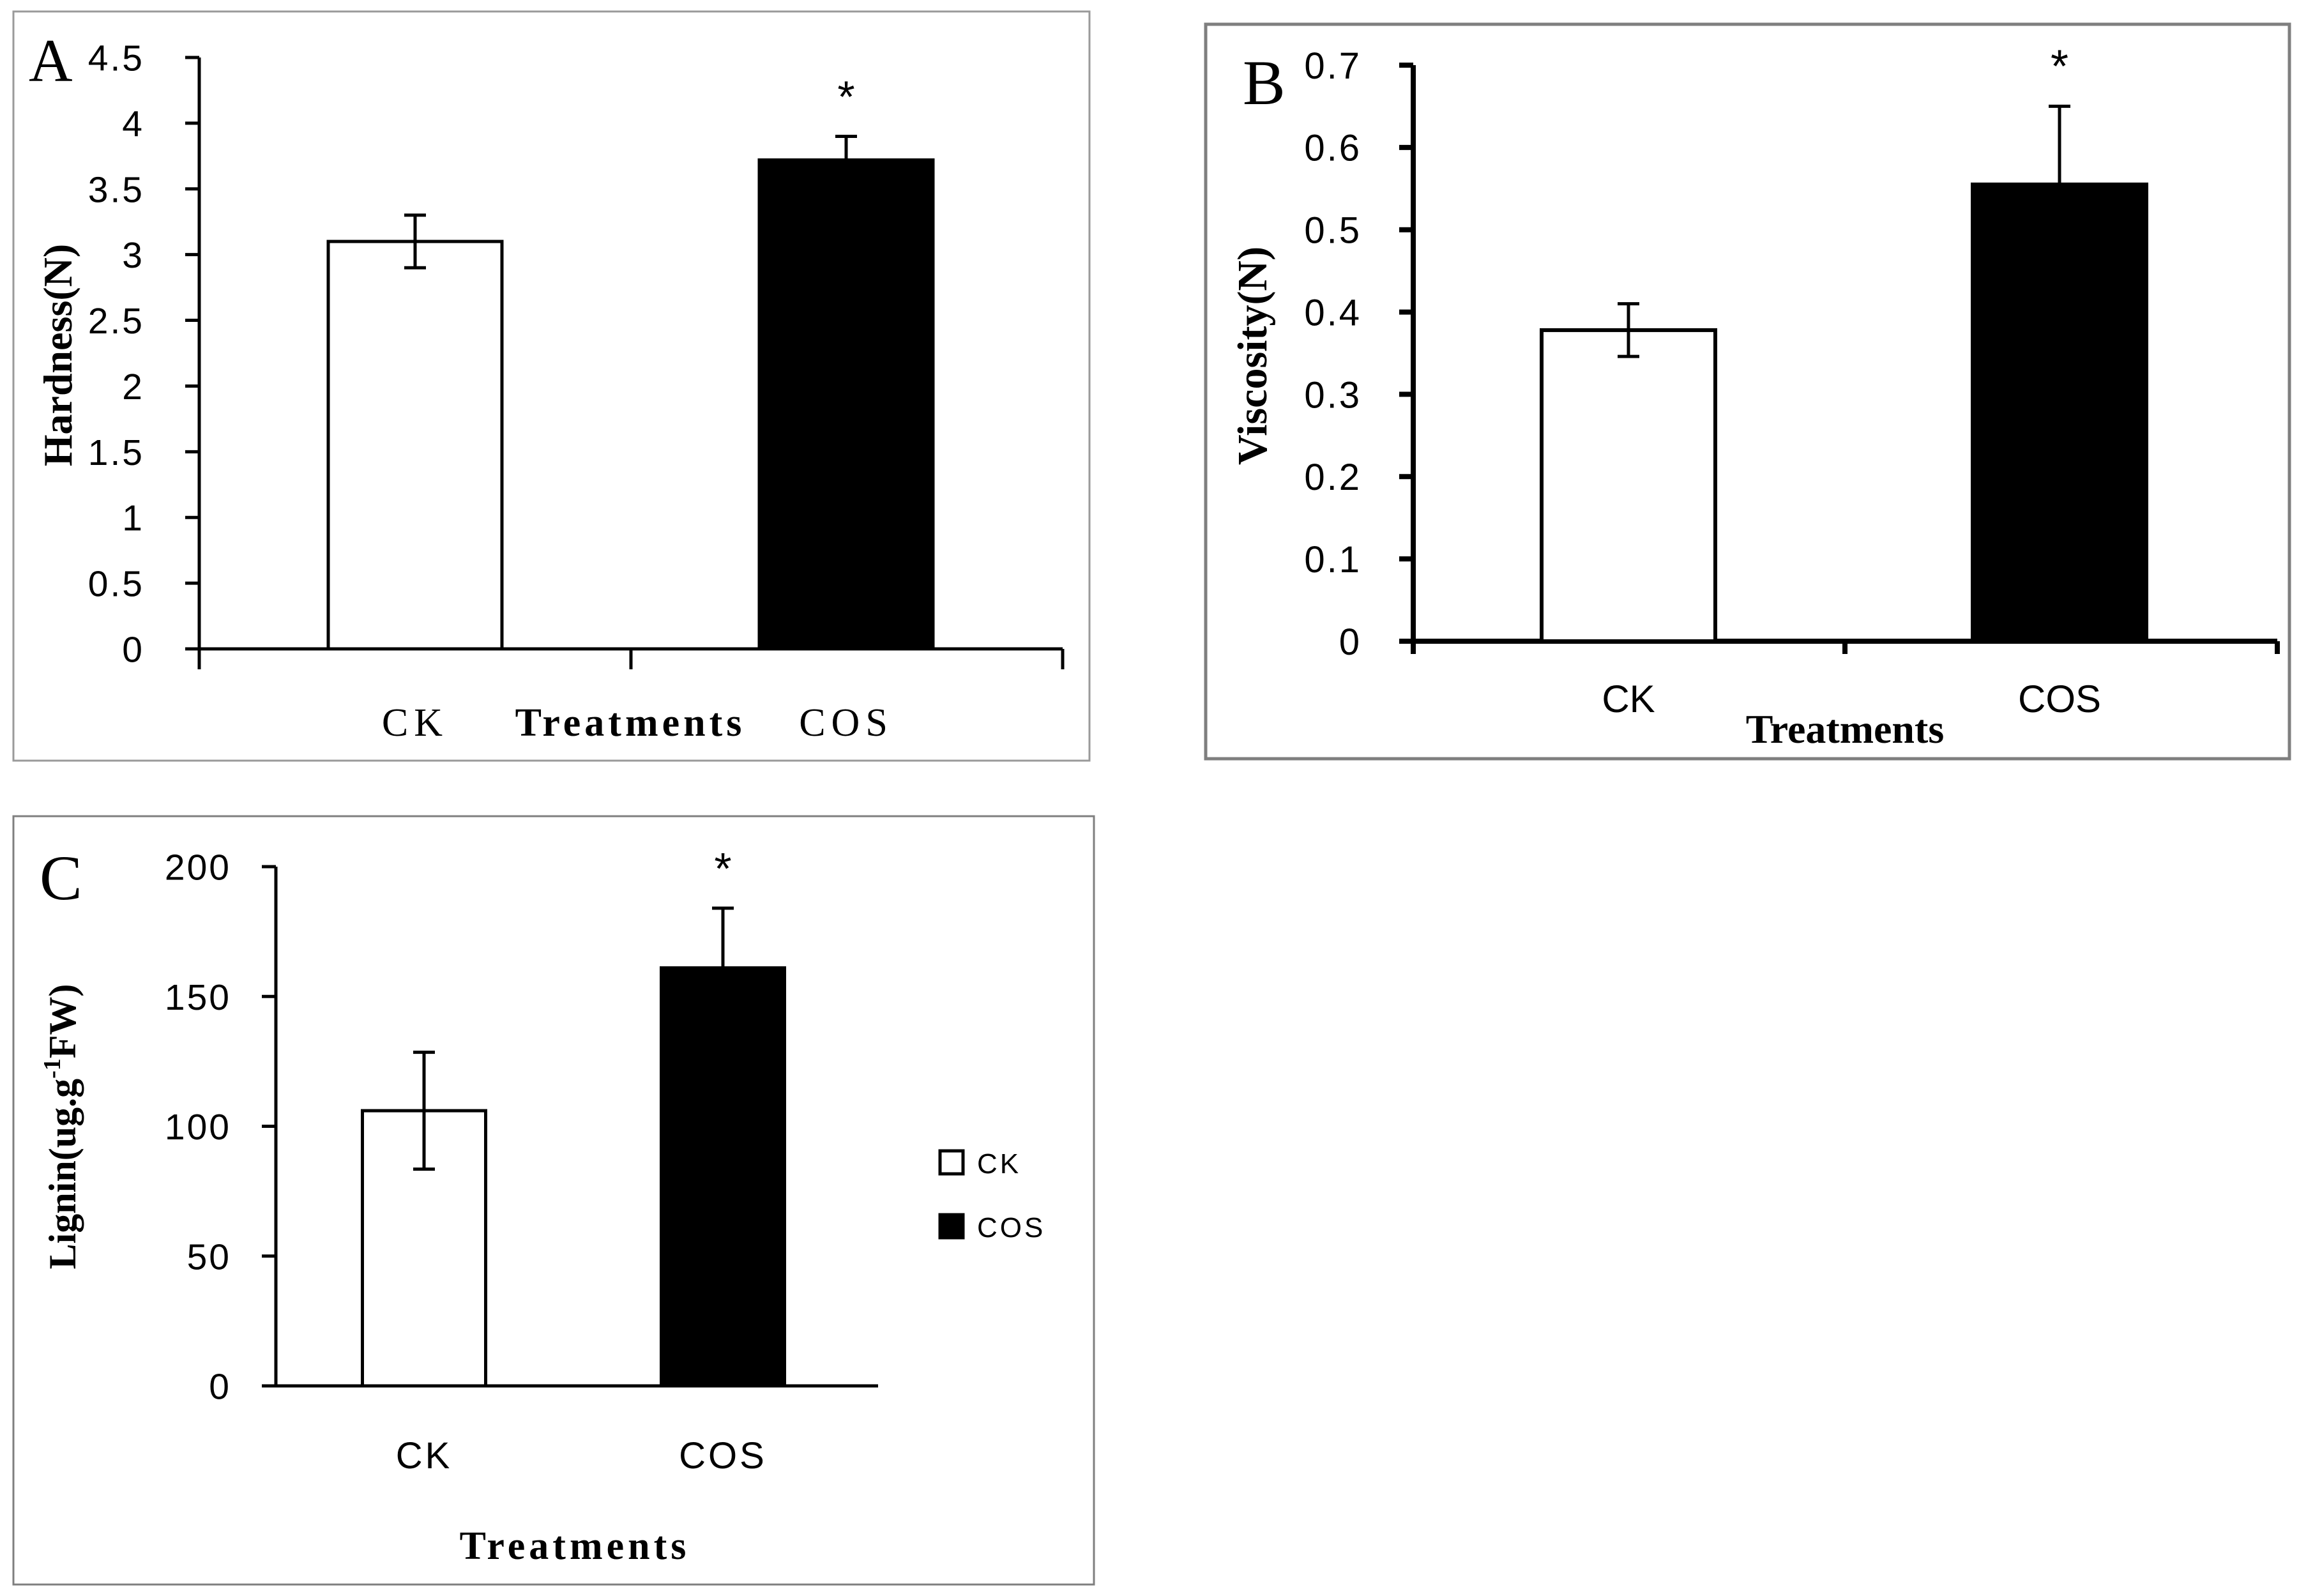 This screenshot has height=1596, width=2299. I want to click on panel-b-y-tick-label-1: 0.1, so click(1333, 560).